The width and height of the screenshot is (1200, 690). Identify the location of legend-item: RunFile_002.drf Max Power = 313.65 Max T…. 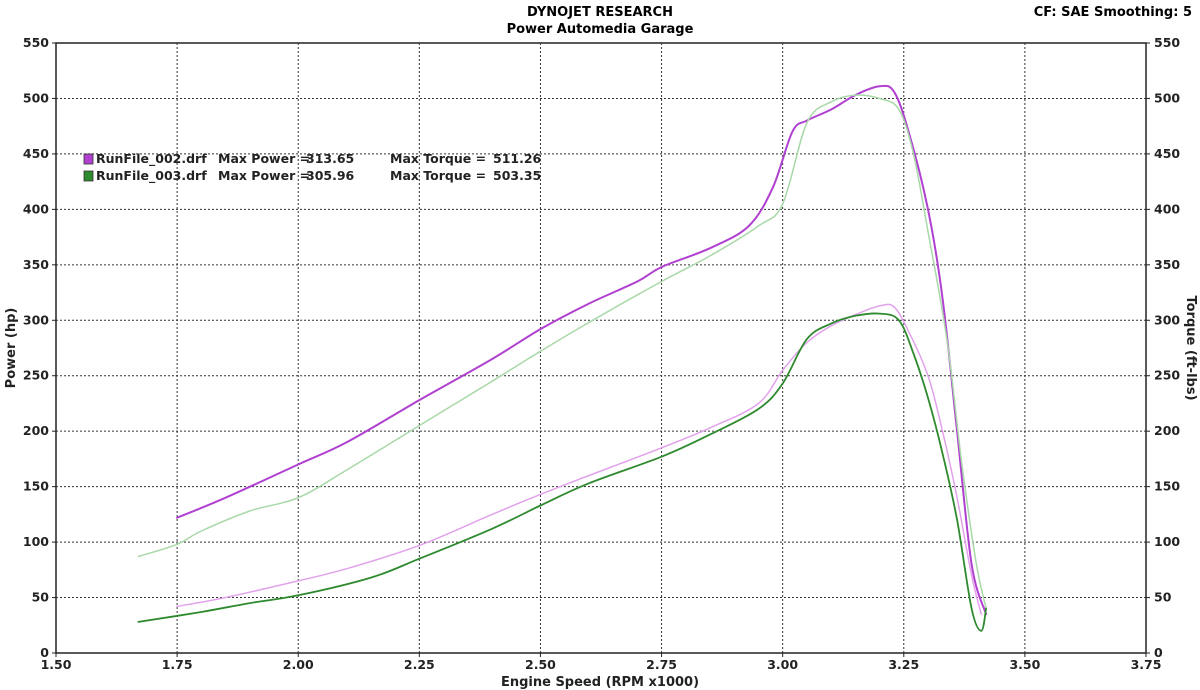
(312, 159).